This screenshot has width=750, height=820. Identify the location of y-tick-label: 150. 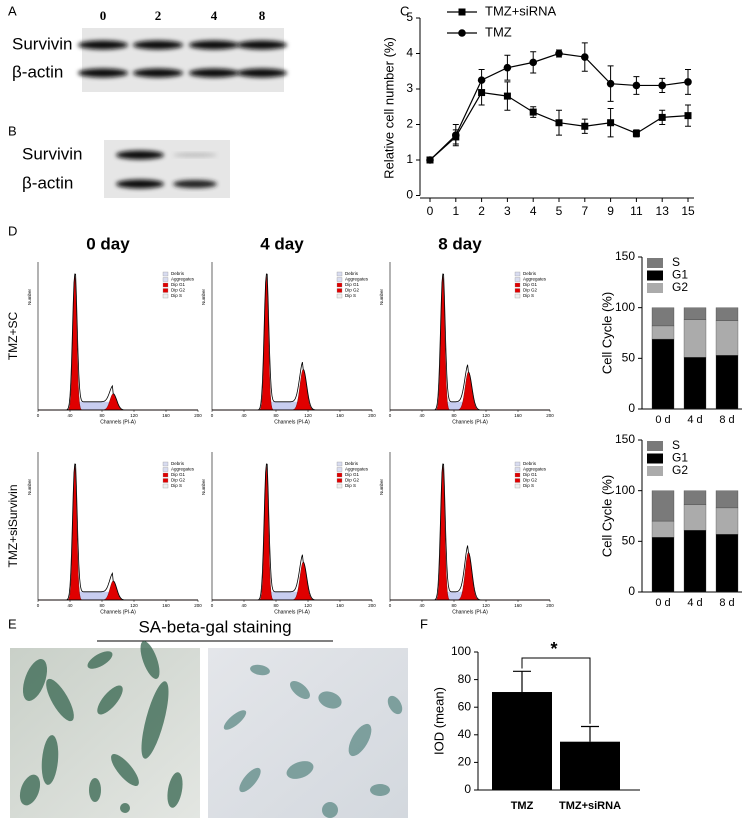
(625, 256).